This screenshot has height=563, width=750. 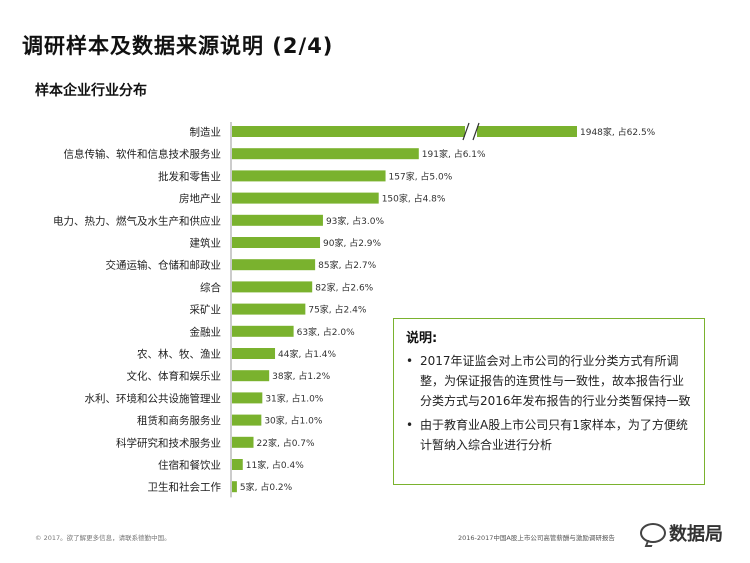 What do you see at coordinates (294, 398) in the screenshot?
I see `data-label: 31家, 占1.0%` at bounding box center [294, 398].